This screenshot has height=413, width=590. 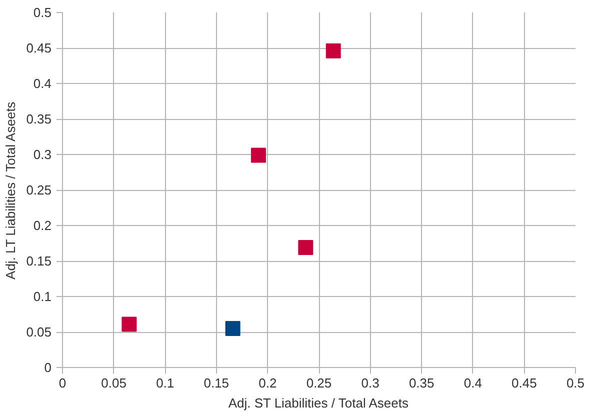 What do you see at coordinates (524, 383) in the screenshot?
I see `x-tick-label: 0.45` at bounding box center [524, 383].